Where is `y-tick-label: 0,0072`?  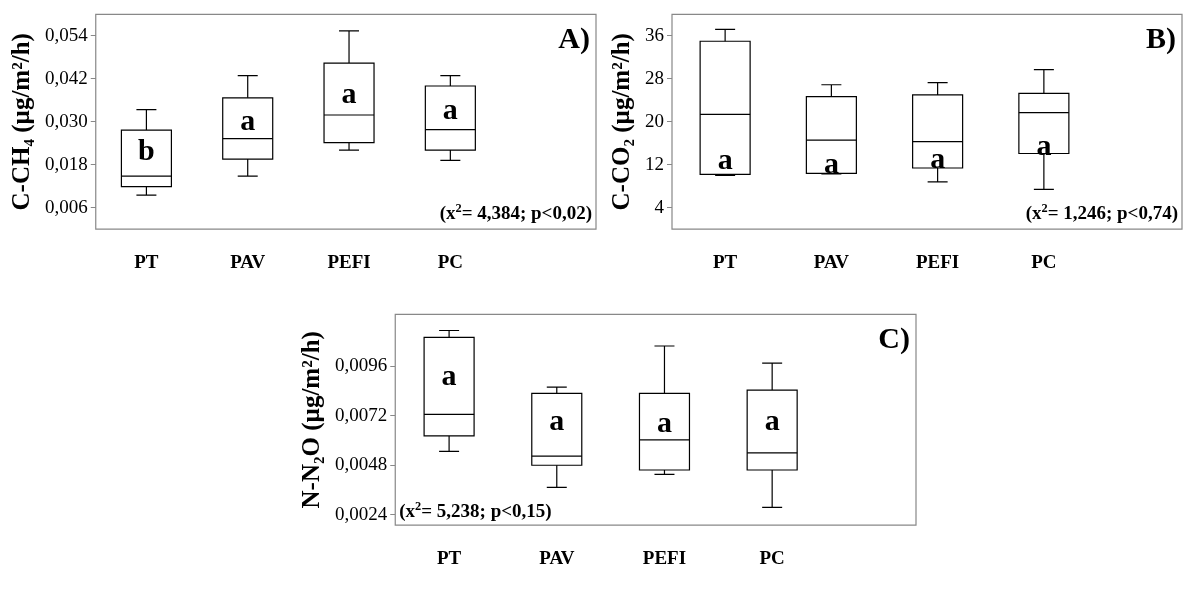
y-tick-label: 0,0072 is located at coordinates (361, 414).